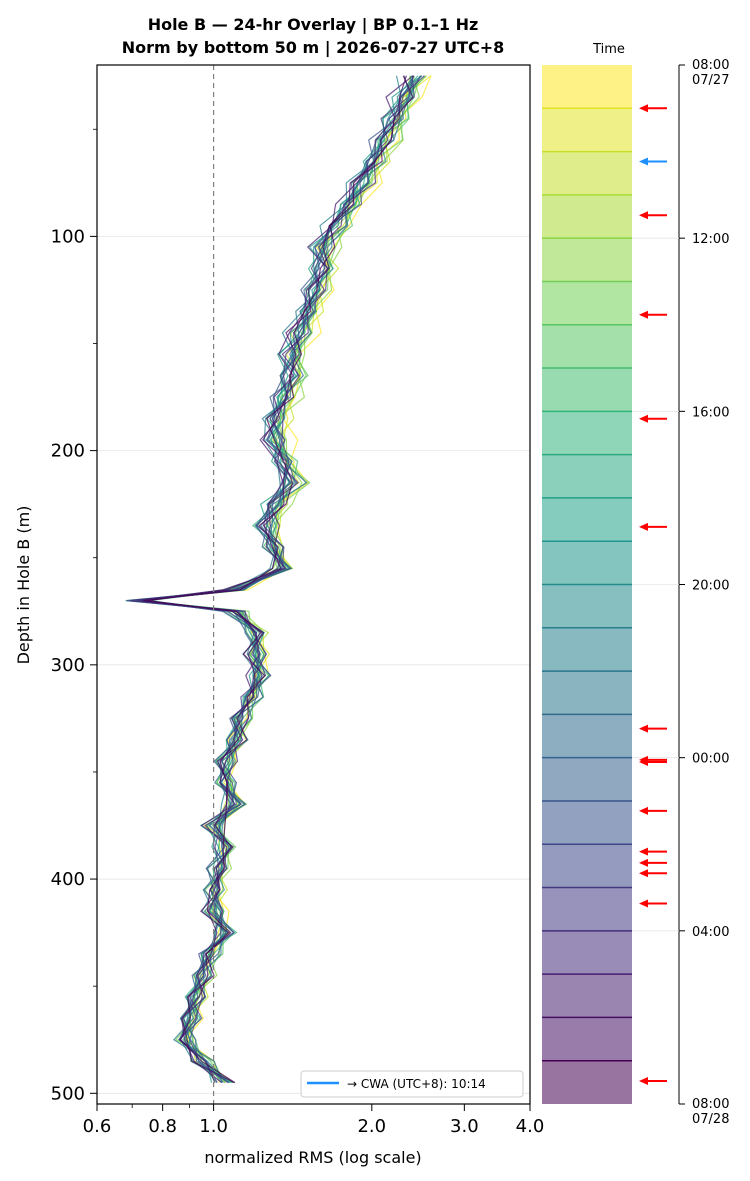 This screenshot has width=750, height=1181. I want to click on chart-subtitle: Norm by bottom 50 m | 2026-07-27 UTC+8, so click(313, 48).